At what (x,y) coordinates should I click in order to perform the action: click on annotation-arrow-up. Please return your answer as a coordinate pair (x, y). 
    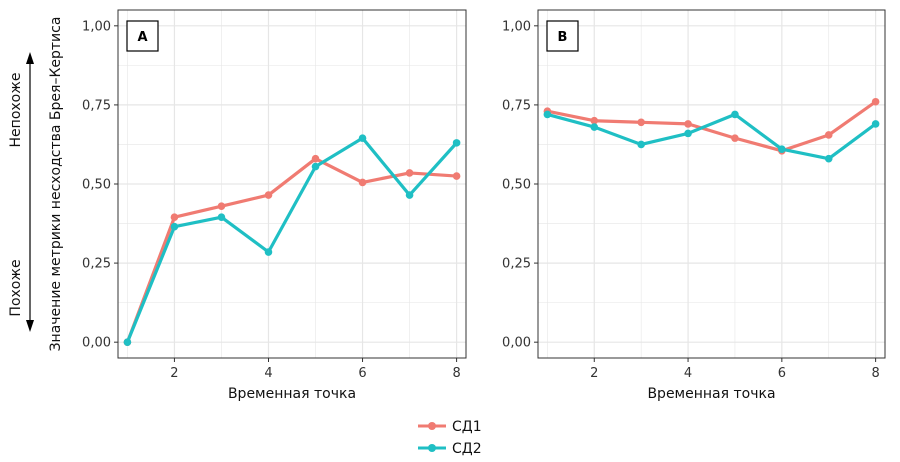
    Looking at the image, I should click on (30, 58).